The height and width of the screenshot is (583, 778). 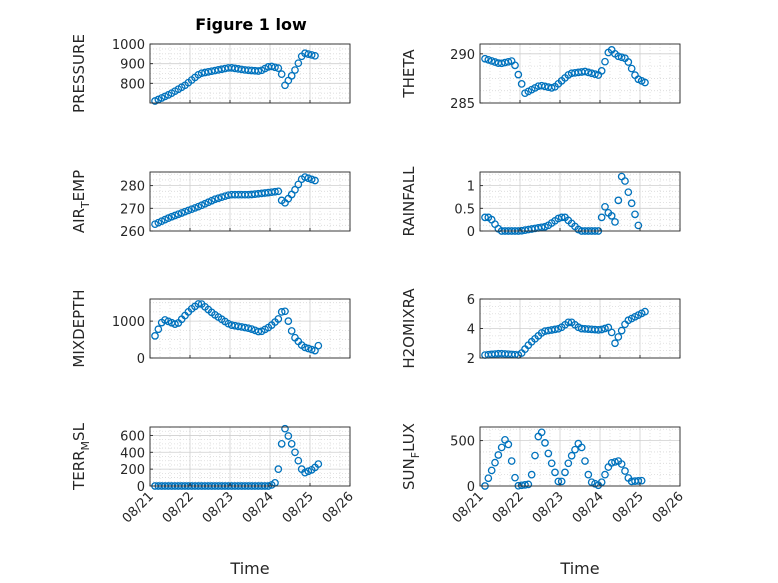 What do you see at coordinates (565, 72) in the screenshot?
I see `panel-2-series` at bounding box center [565, 72].